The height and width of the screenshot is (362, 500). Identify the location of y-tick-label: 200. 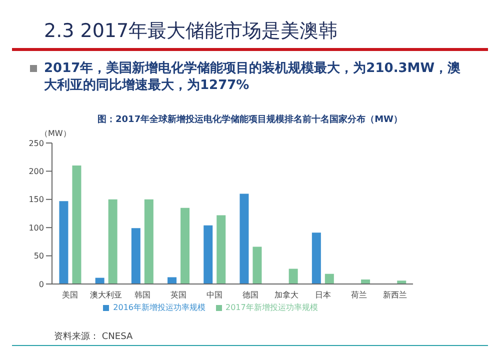
(36, 171).